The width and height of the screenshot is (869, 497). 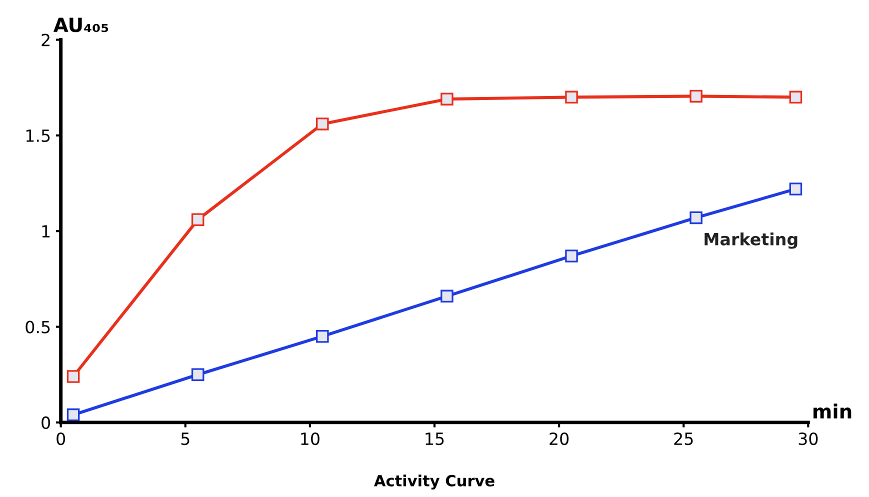 What do you see at coordinates (751, 240) in the screenshot?
I see `series-label: Marketing` at bounding box center [751, 240].